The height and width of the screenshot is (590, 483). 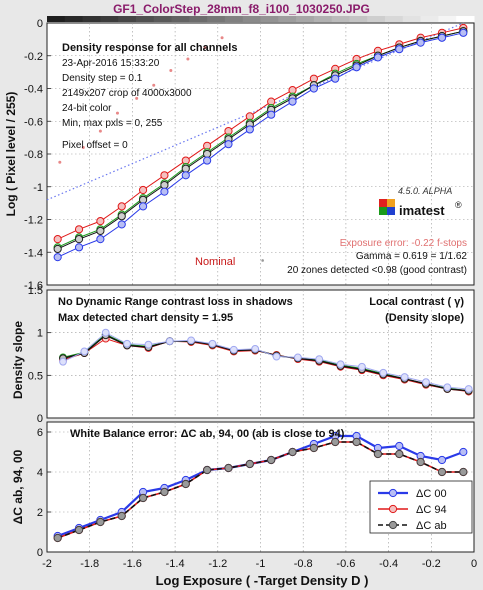 I want to click on legend: ΔC 00 ΔC 94 ΔC ab, so click(x=421, y=507).